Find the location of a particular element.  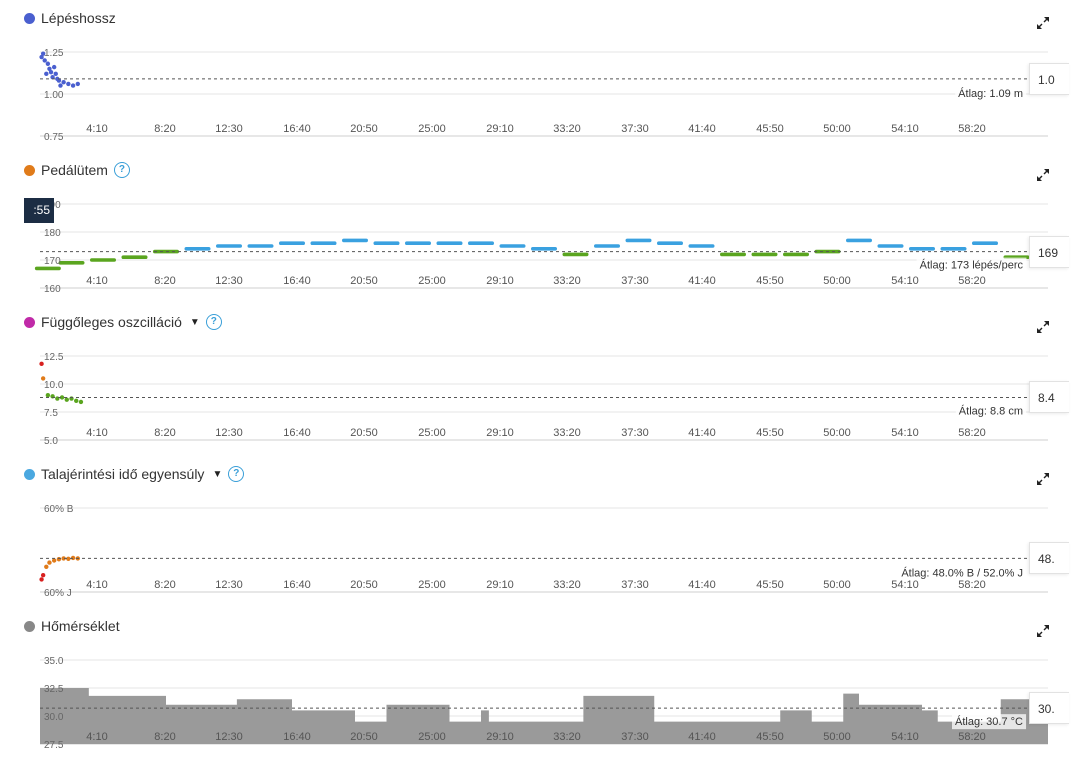

y-tick-label: 27.5 is located at coordinates (54, 745).